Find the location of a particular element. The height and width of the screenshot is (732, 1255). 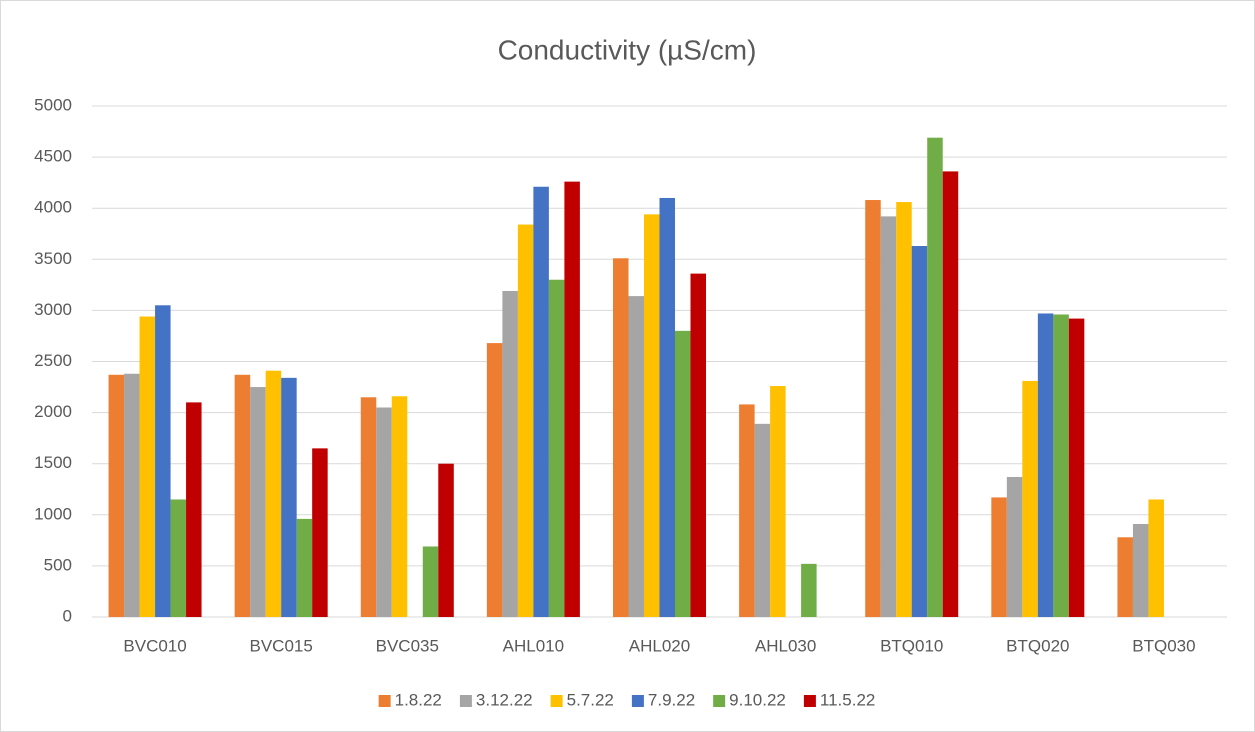

x-tick-label: BTQ010 is located at coordinates (911, 645).